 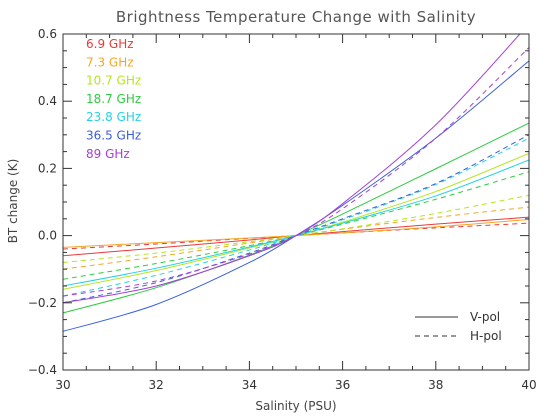 What do you see at coordinates (113, 81) in the screenshot?
I see `legend-entry: 10.7 GHz` at bounding box center [113, 81].